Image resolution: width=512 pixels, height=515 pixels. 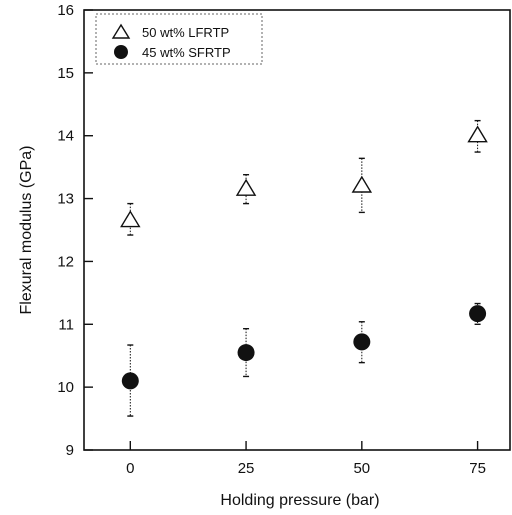 I want to click on x-tick-label: 25, so click(x=246, y=468).